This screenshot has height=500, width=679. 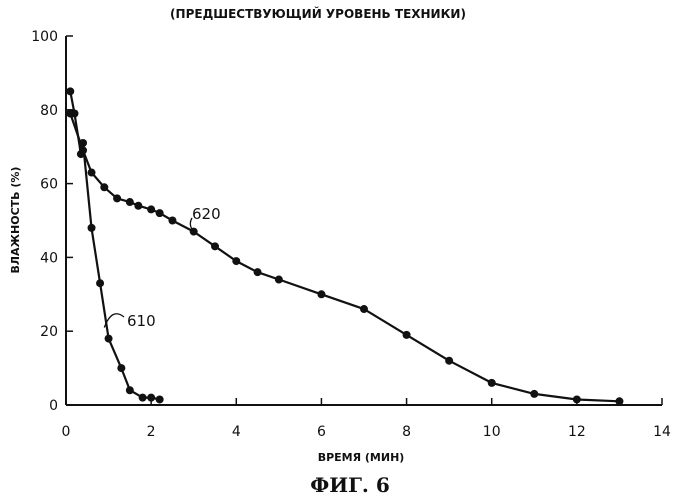 What do you see at coordinates (49, 185) in the screenshot?
I see `y-tick-label: 60` at bounding box center [49, 185].